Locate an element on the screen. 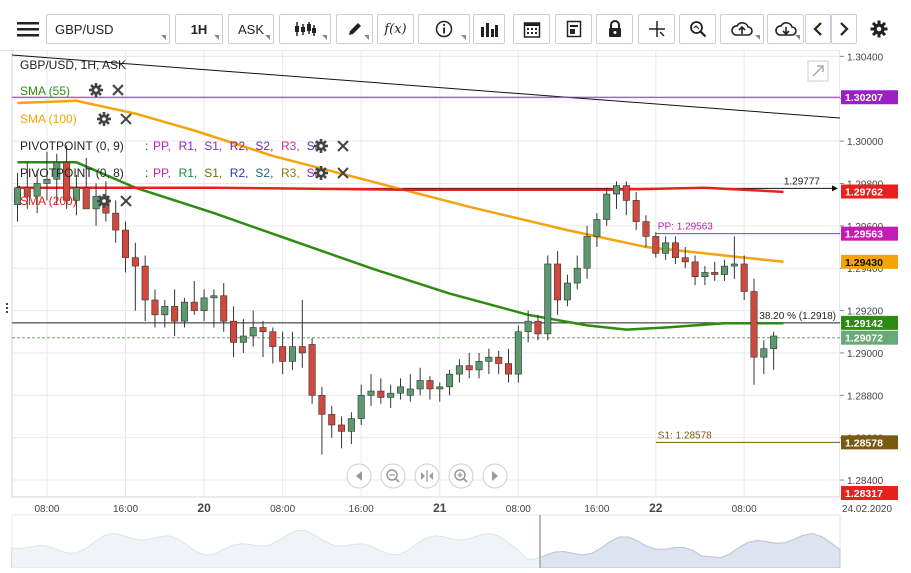 The height and width of the screenshot is (573, 911). scroll-right-button is located at coordinates (844, 29).